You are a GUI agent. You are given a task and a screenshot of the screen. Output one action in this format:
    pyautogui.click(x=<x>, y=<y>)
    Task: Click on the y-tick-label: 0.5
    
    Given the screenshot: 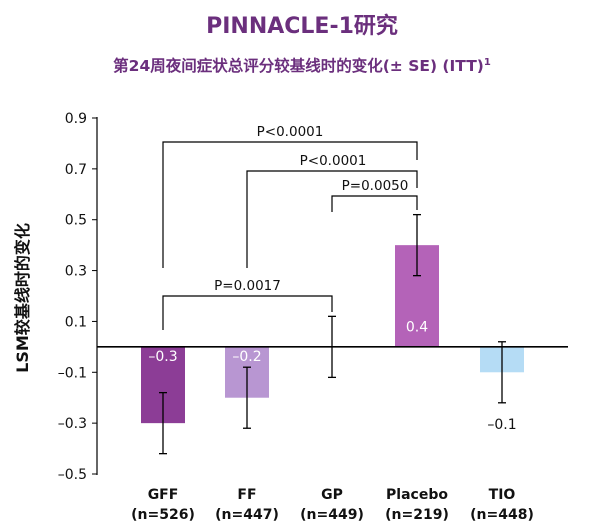 What is the action you would take?
    pyautogui.click(x=76, y=221)
    